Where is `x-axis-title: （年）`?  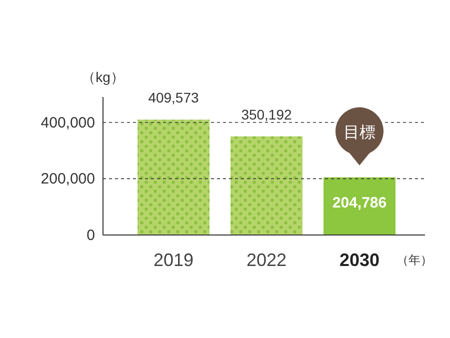 x-axis-title: （年） is located at coordinates (414, 260).